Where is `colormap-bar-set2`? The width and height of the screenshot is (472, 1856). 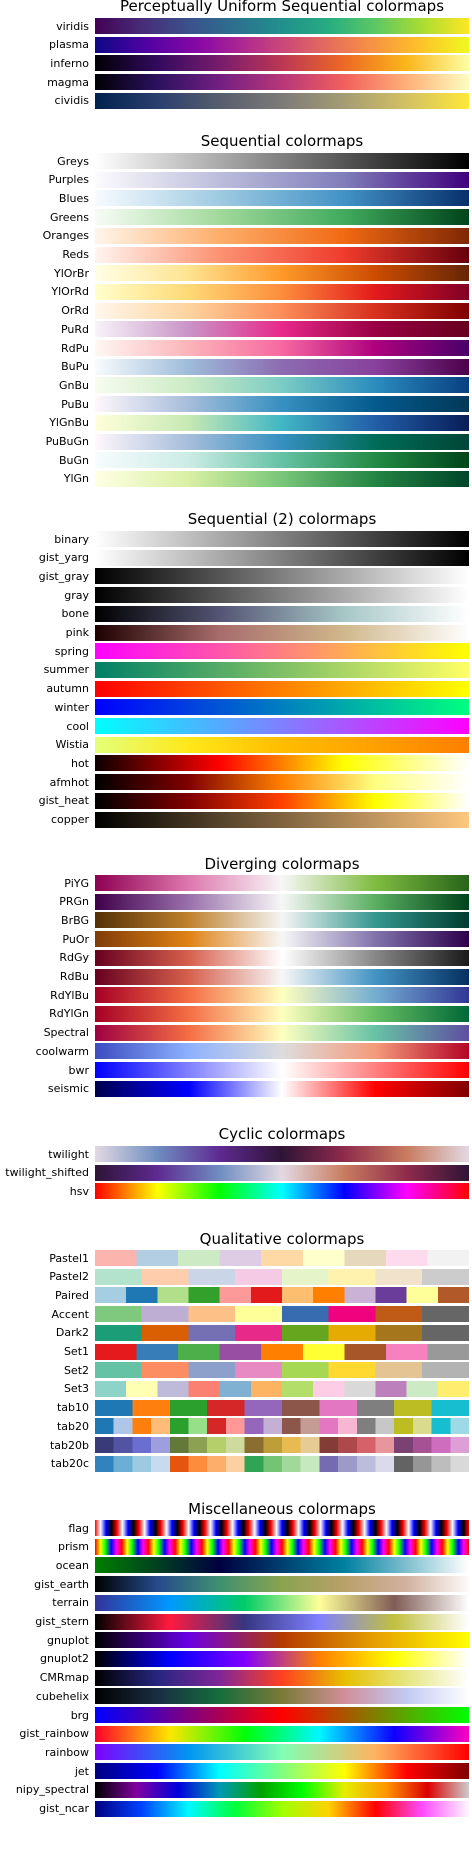 colormap-bar-set2 is located at coordinates (282, 1370).